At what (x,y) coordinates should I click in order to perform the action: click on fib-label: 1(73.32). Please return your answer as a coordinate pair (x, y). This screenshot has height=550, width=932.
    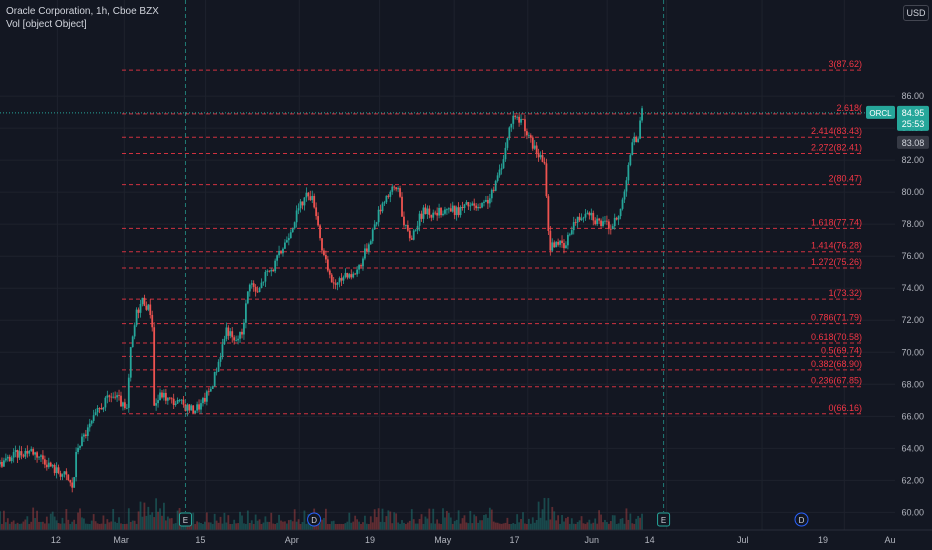
    Looking at the image, I should click on (845, 293).